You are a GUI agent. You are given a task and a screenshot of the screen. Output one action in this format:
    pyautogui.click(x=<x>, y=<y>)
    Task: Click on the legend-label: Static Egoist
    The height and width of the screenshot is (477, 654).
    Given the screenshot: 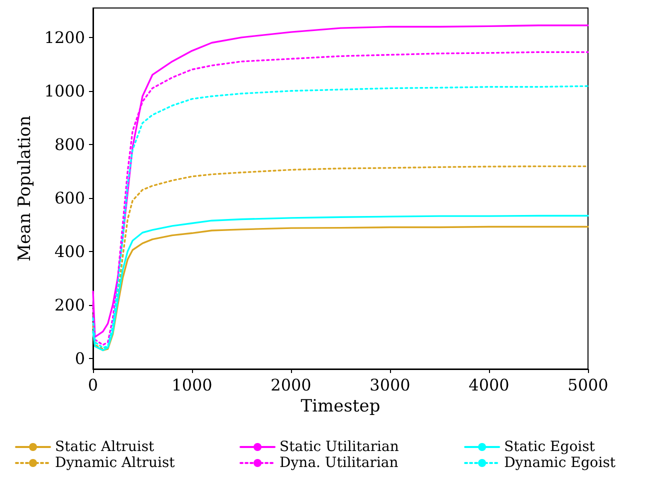 What is the action you would take?
    pyautogui.click(x=550, y=447)
    